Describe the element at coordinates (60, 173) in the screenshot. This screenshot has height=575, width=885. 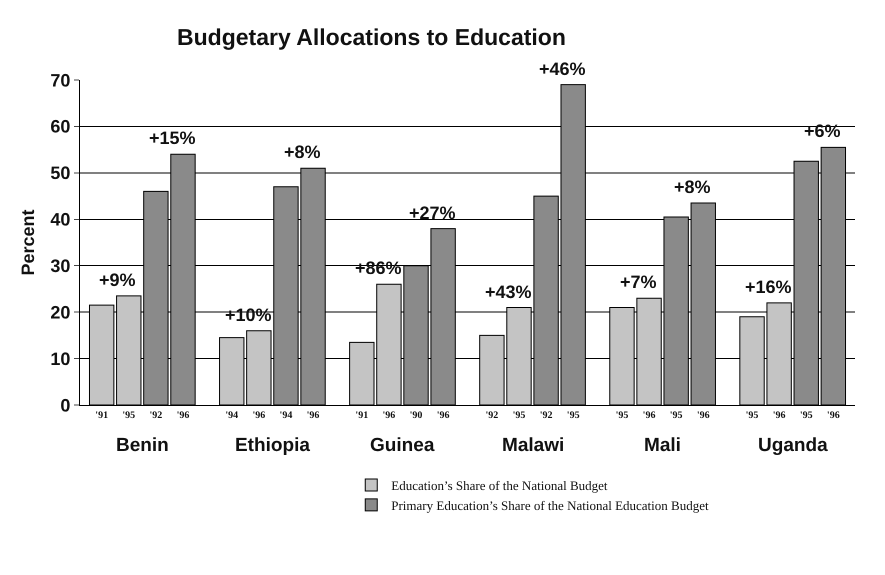
I see `y-tick-label: 50` at that location.